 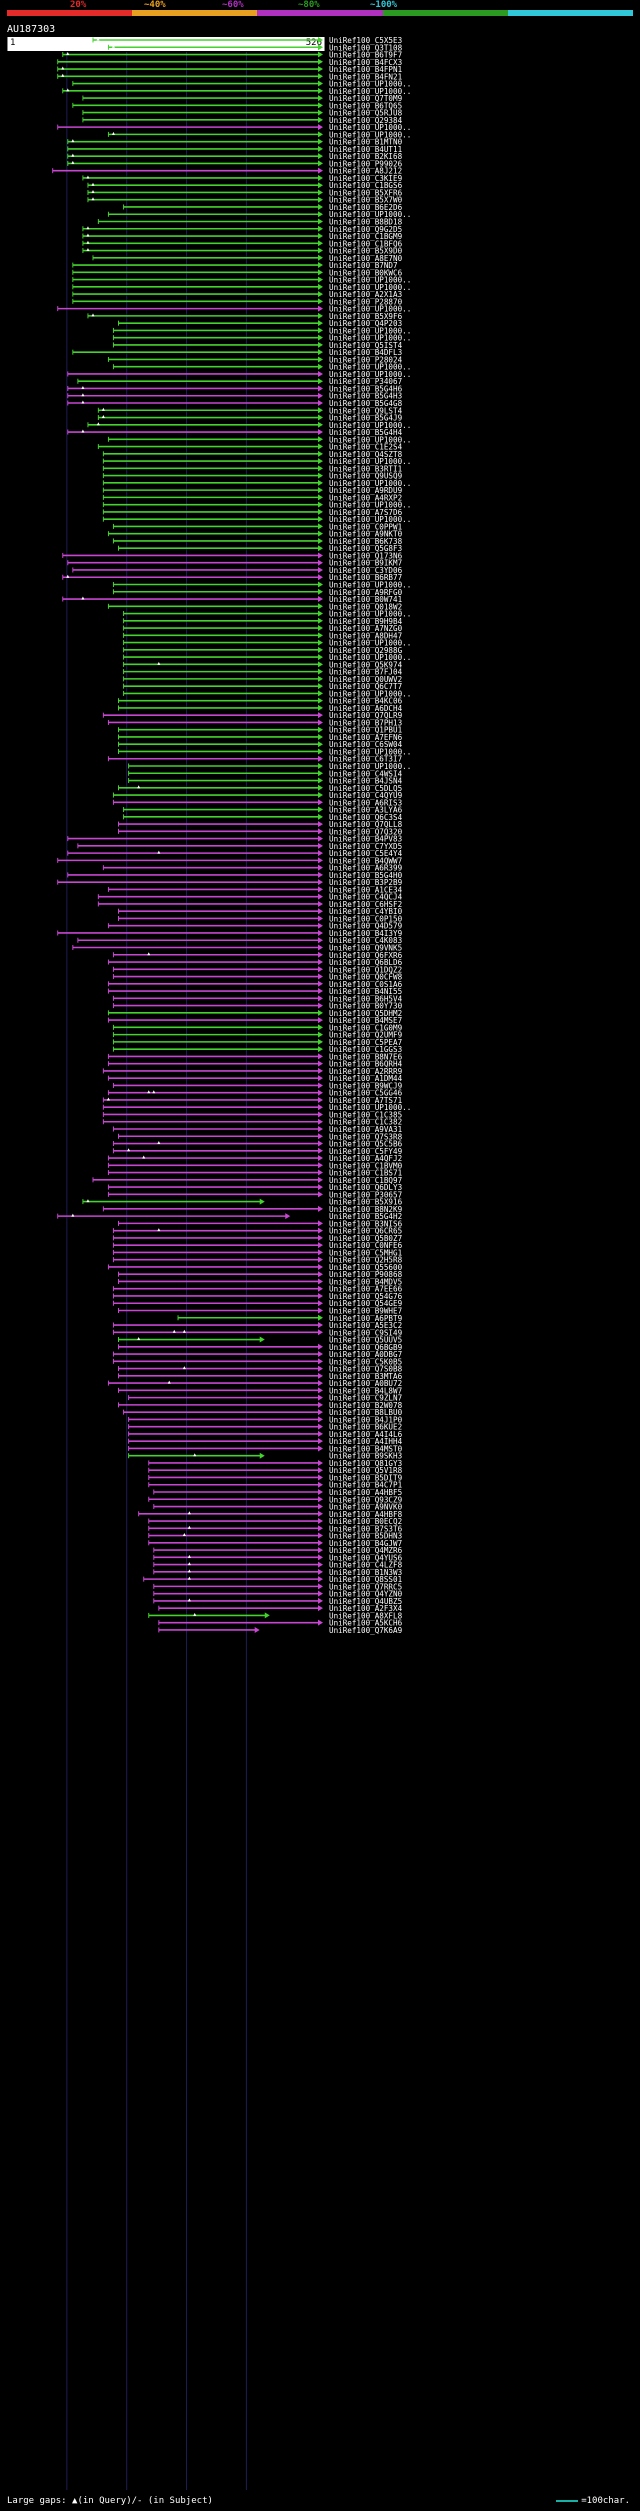 What do you see at coordinates (366, 1579) in the screenshot?
I see `hit-label: UniRef100_Q8SS01` at bounding box center [366, 1579].